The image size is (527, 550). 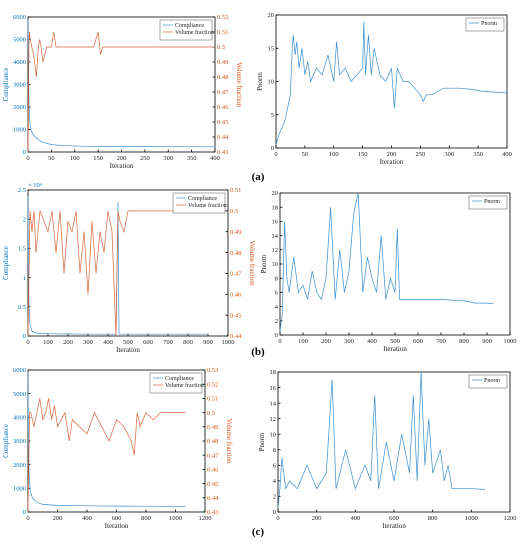 What do you see at coordinates (271, 48) in the screenshot?
I see `a-right-ytick-label: 15` at bounding box center [271, 48].